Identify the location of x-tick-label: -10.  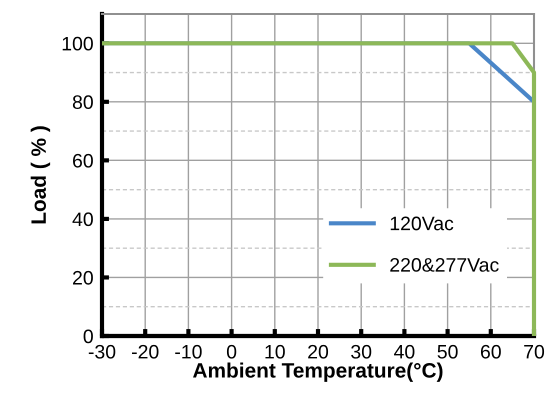
(188, 351).